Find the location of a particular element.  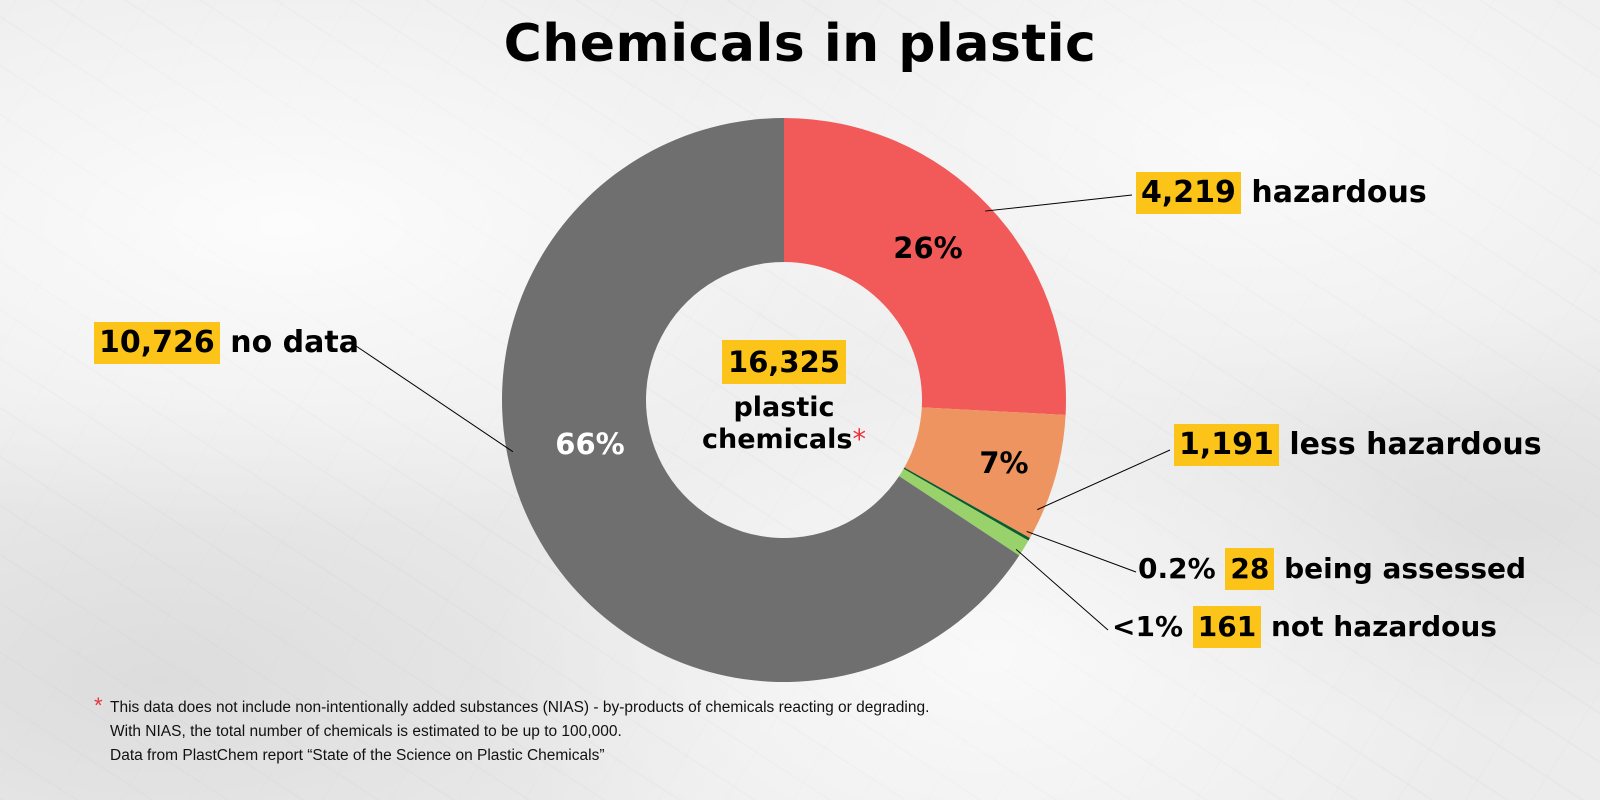

chart-title: Chemicals in plastic is located at coordinates (800, 44).